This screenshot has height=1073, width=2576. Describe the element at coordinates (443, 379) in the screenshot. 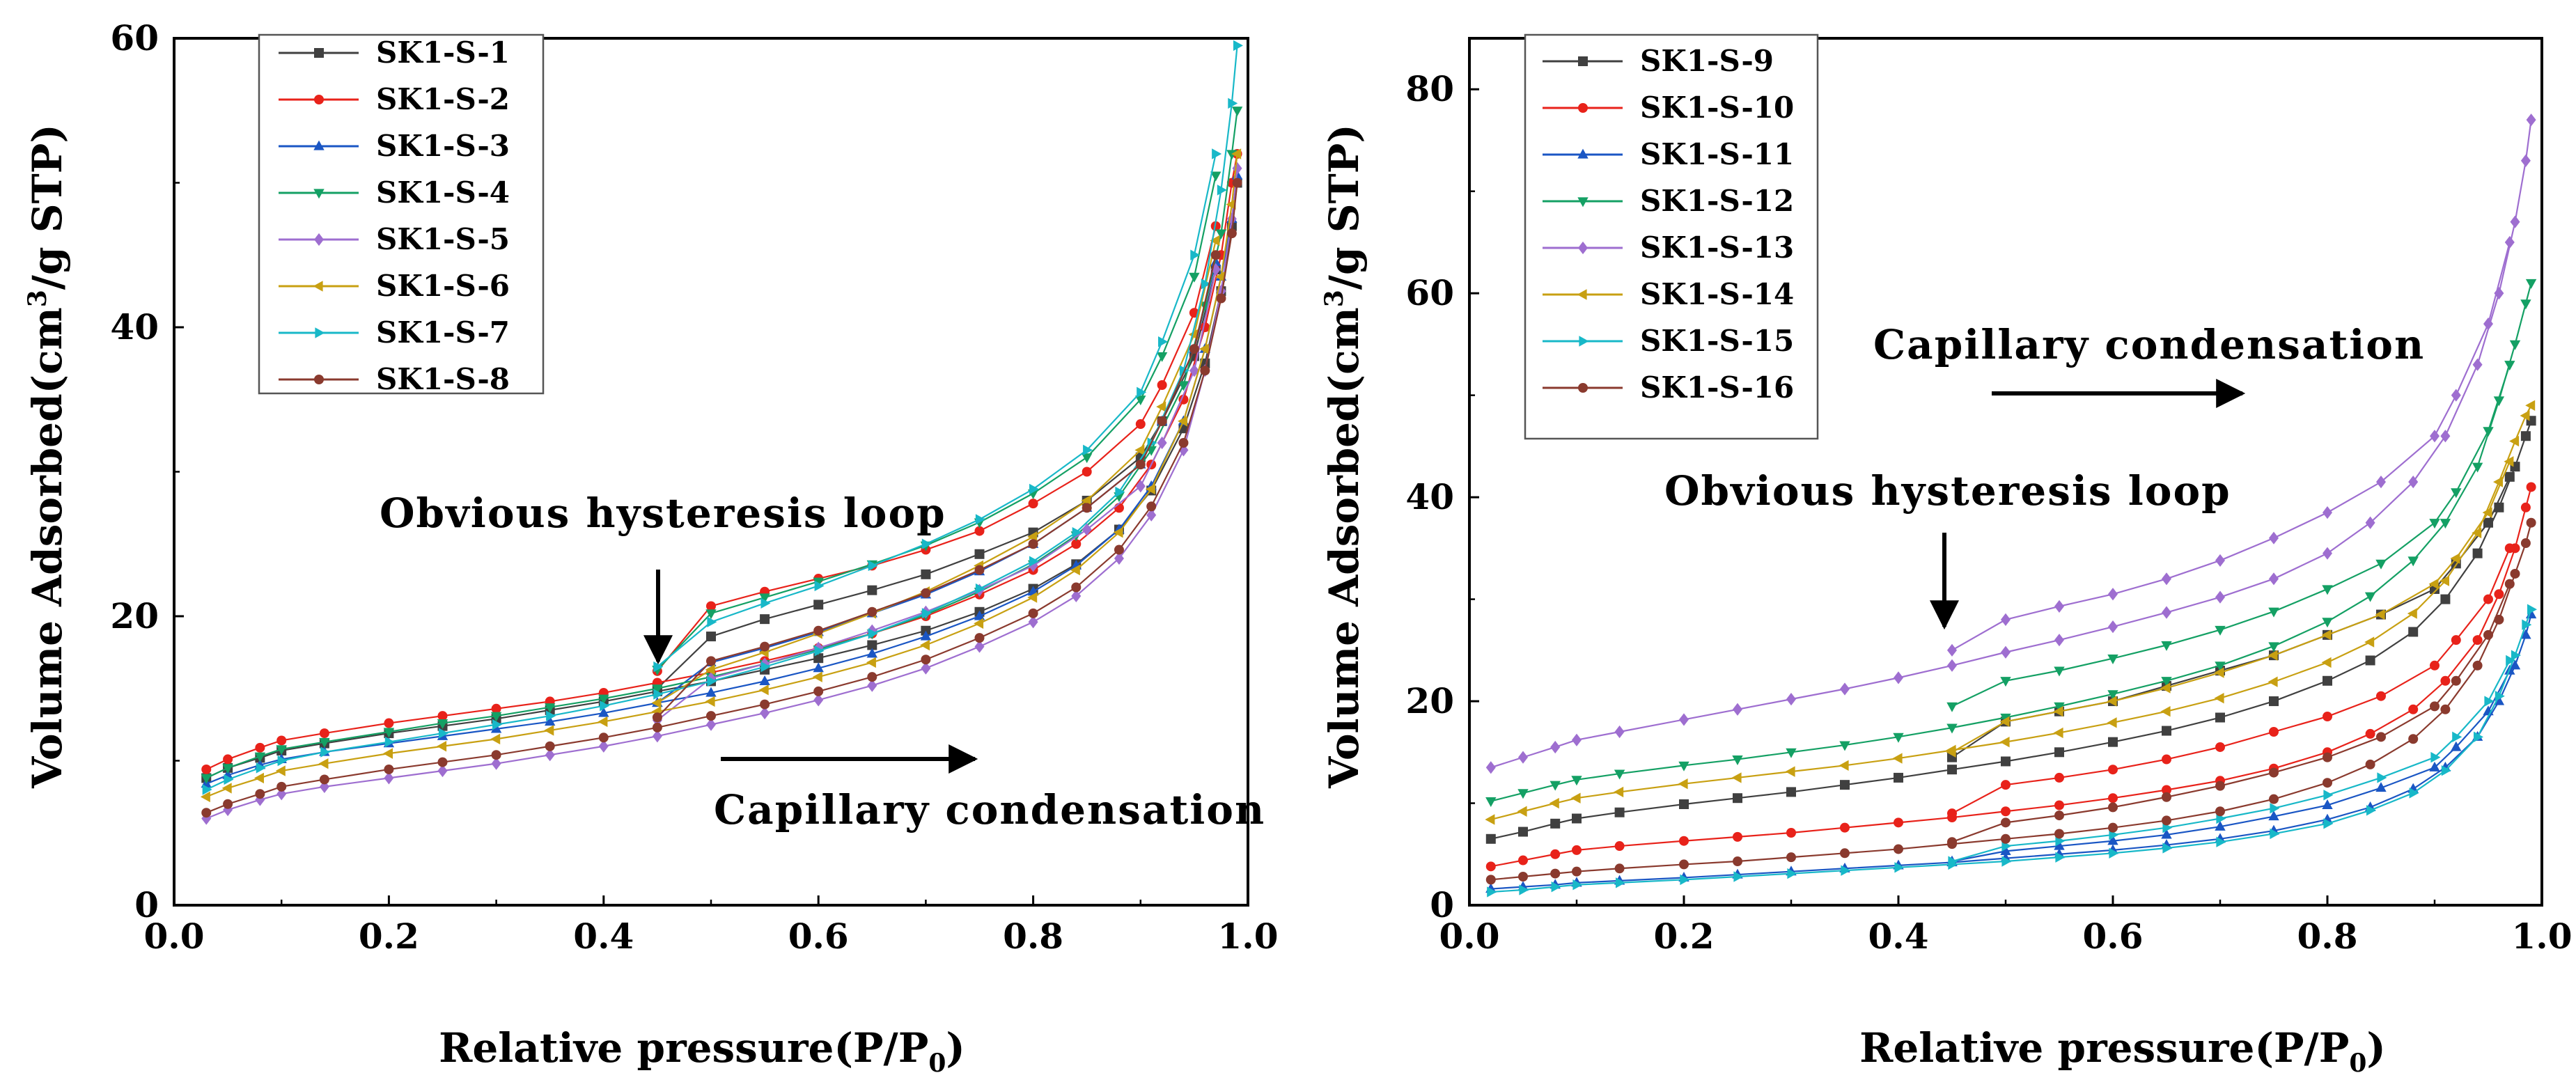

I see `legend-label: SK1-S-8` at that location.